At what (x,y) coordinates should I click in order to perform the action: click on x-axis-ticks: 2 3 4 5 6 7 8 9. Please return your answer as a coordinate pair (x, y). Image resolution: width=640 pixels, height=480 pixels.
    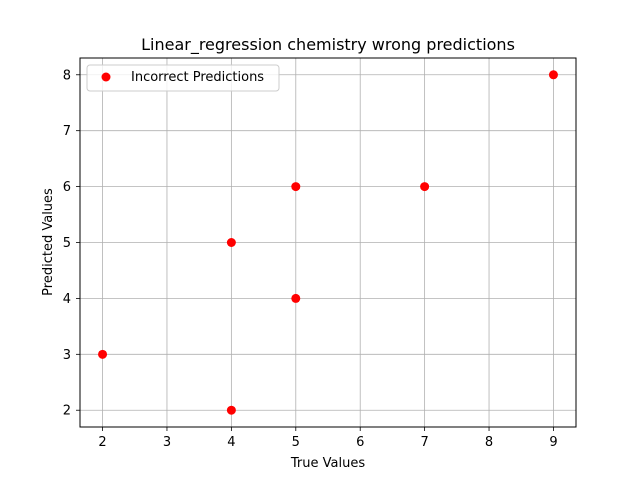
    Looking at the image, I should click on (328, 438).